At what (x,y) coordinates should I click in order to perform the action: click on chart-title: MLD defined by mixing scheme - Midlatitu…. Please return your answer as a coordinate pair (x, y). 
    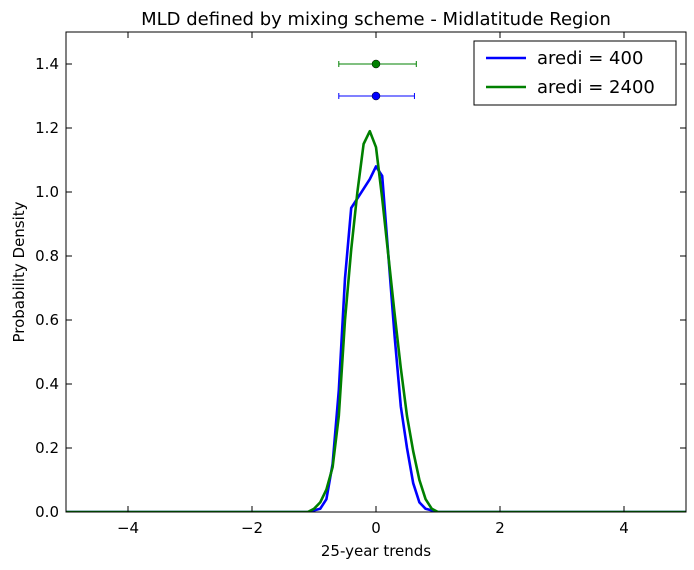
    Looking at the image, I should click on (376, 19).